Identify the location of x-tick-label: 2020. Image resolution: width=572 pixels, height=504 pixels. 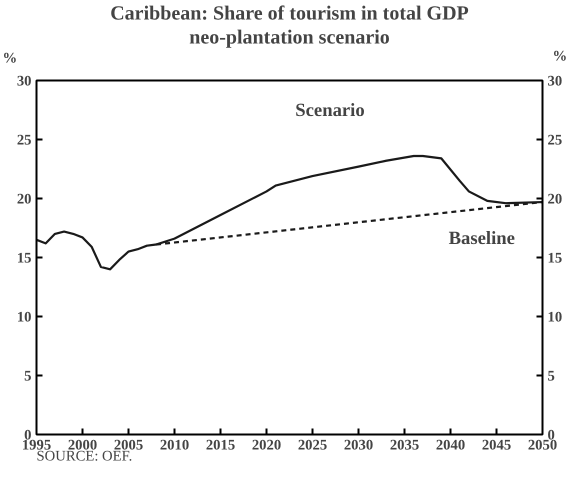
(267, 446).